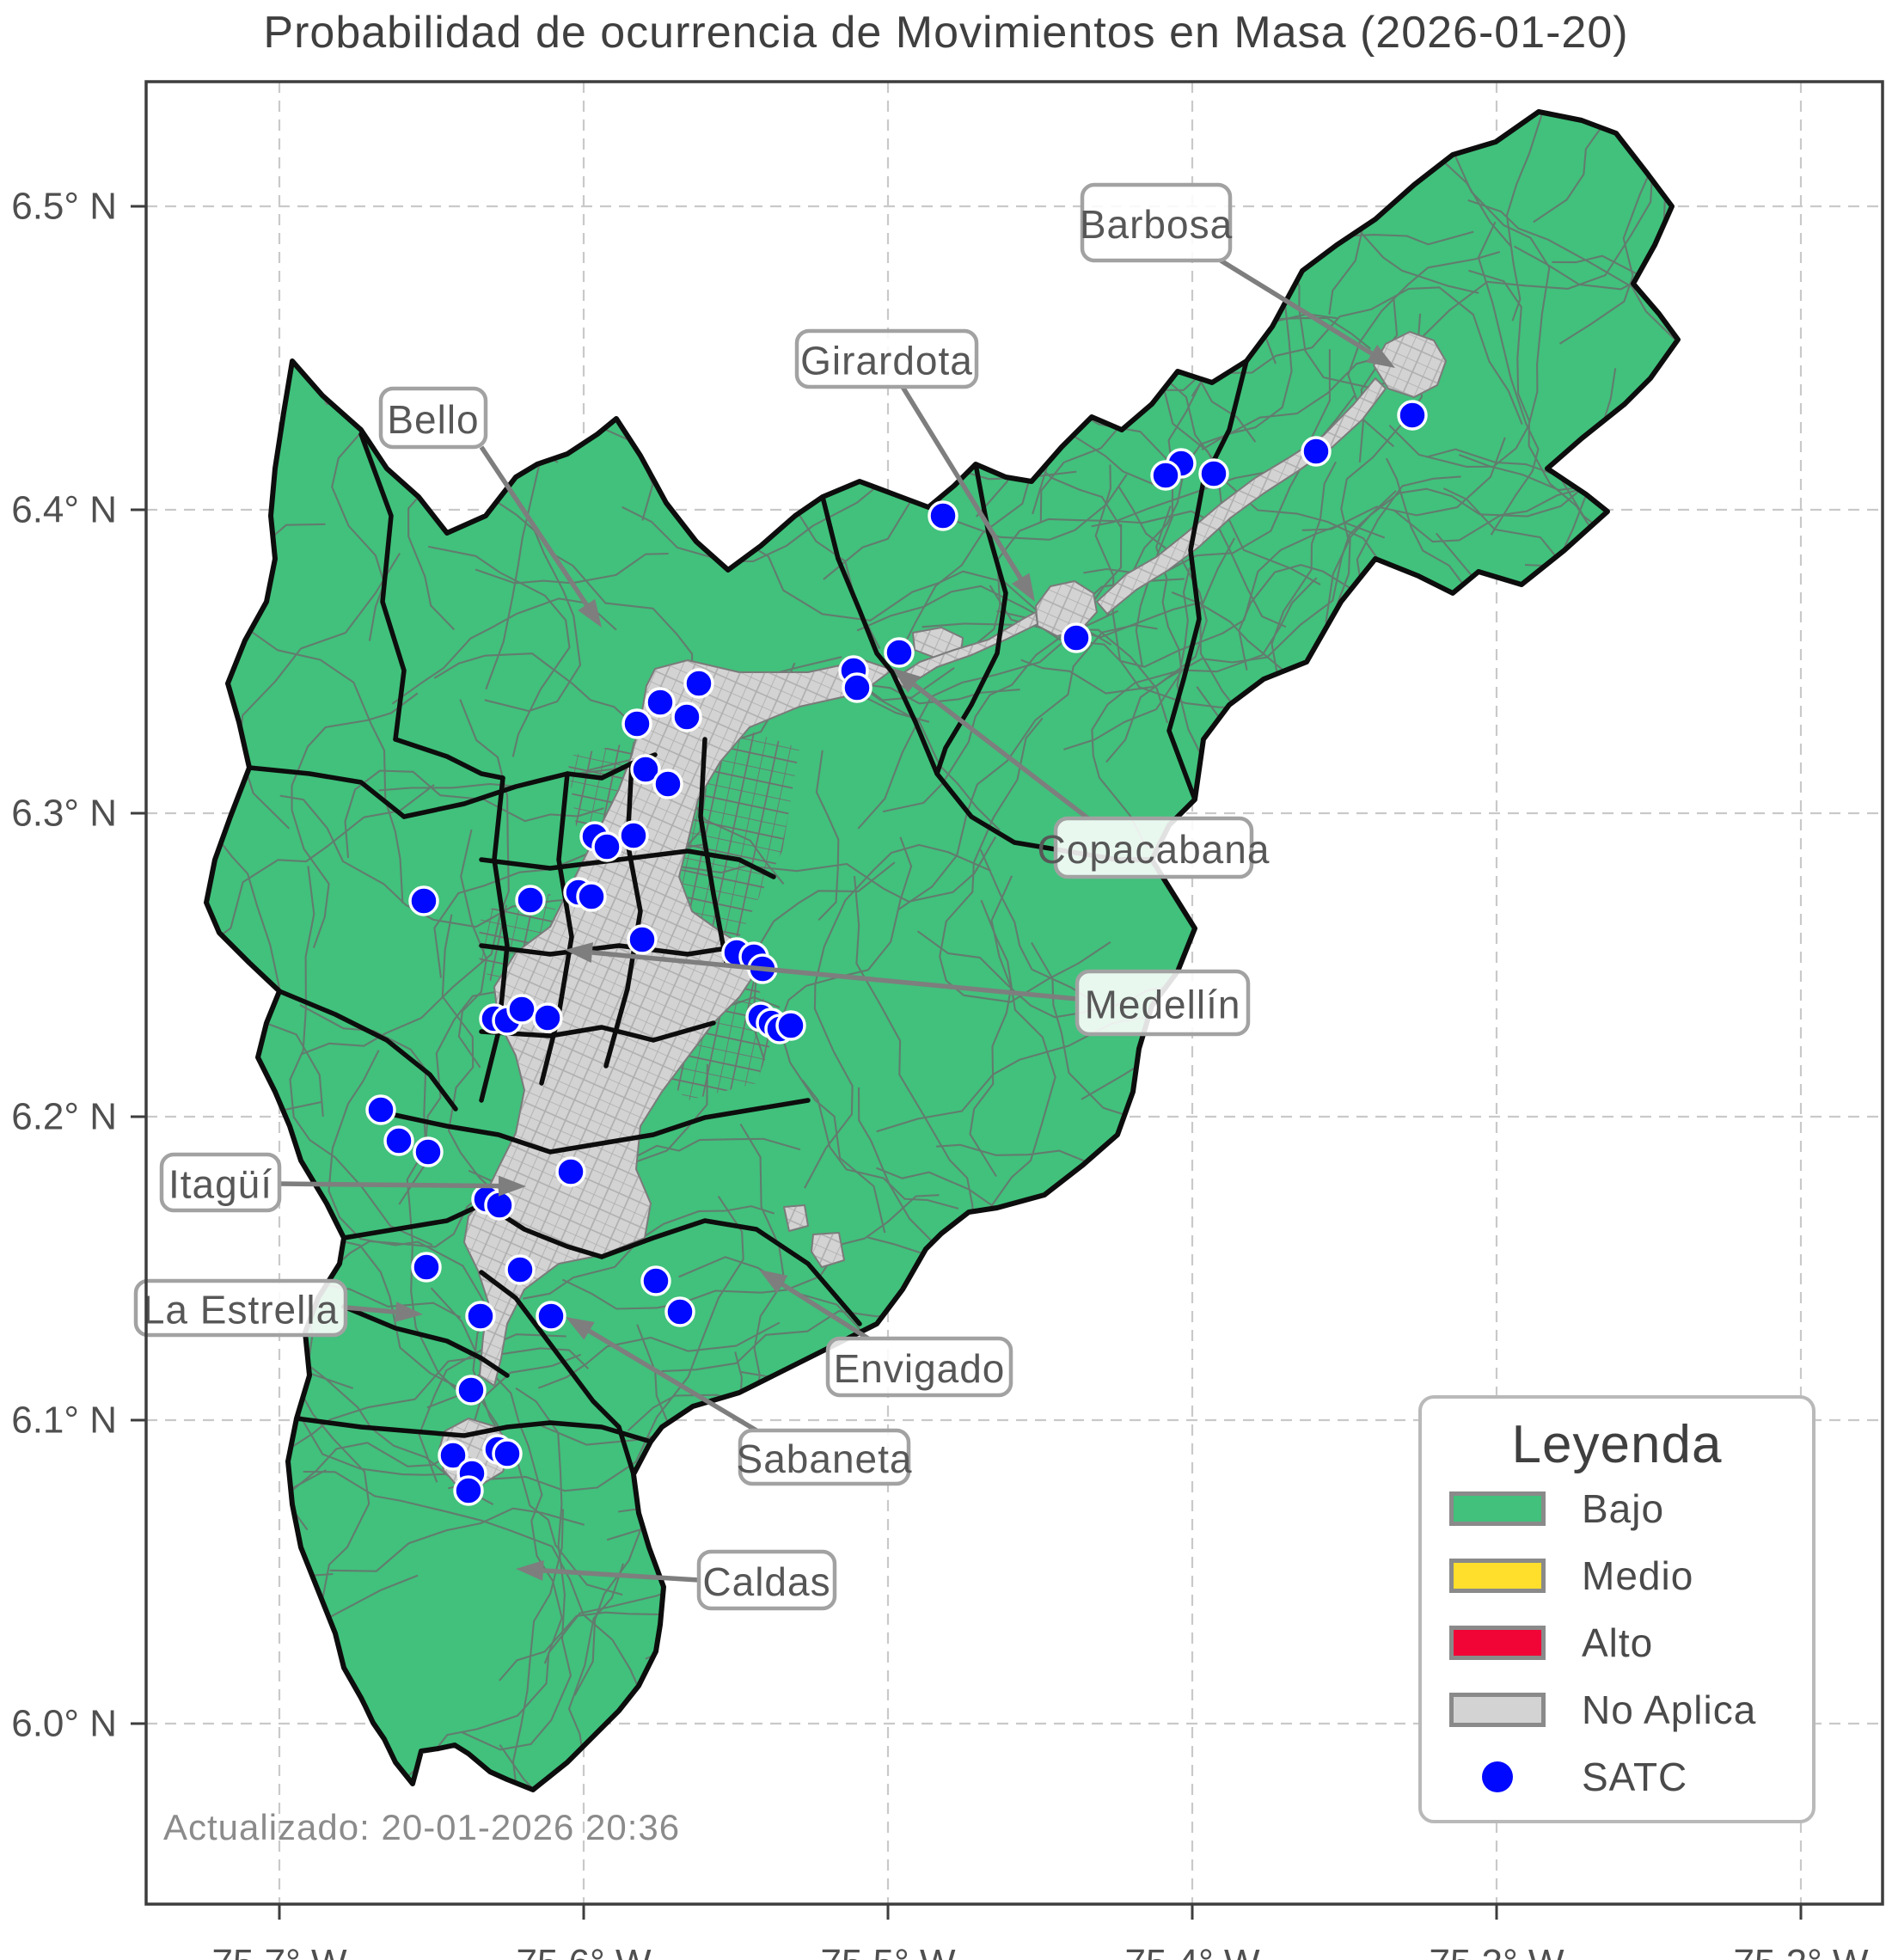  I want to click on y-tick-label: 6.2° N, so click(64, 1117).